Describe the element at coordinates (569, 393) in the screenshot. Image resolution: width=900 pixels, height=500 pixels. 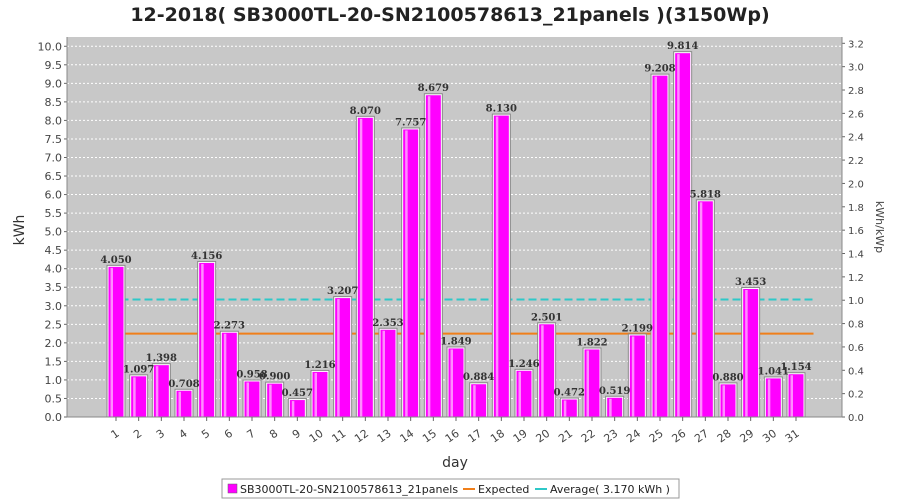
I see `data-label: 0.472` at that location.